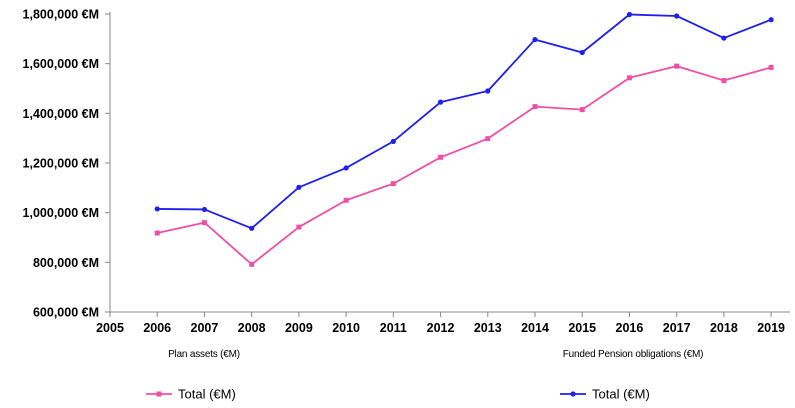  I want to click on x-tick-label: 2015, so click(582, 328).